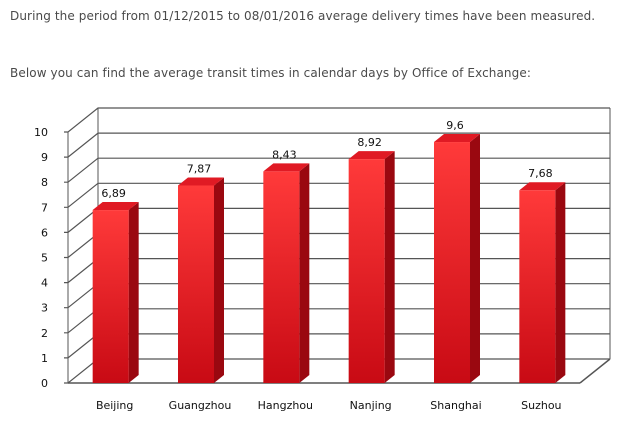 Image resolution: width=644 pixels, height=434 pixels. What do you see at coordinates (541, 405) in the screenshot?
I see `category-label: Suzhou` at bounding box center [541, 405].